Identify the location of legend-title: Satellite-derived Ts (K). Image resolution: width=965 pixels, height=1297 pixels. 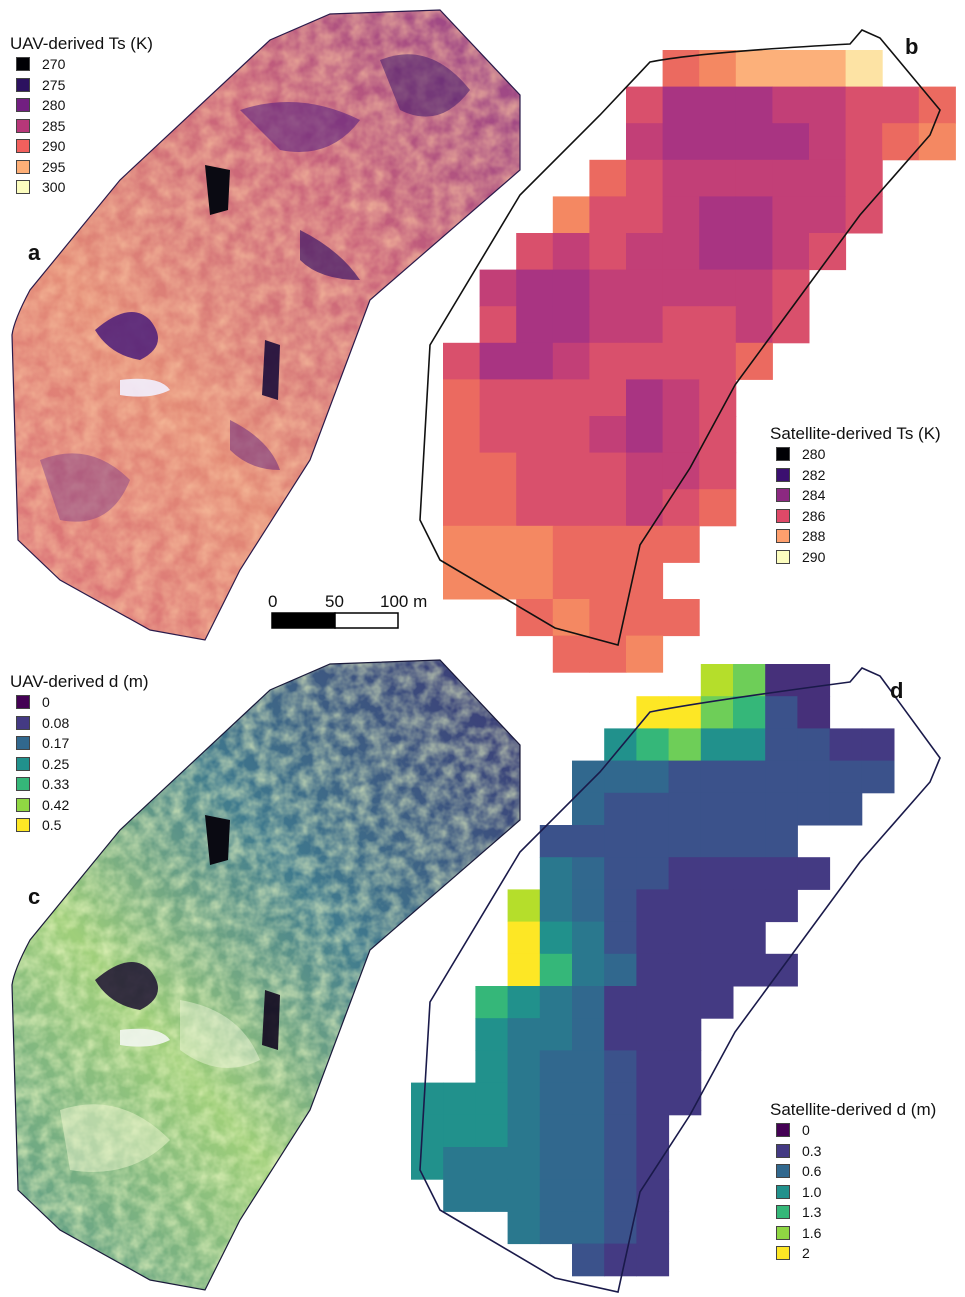
(855, 433).